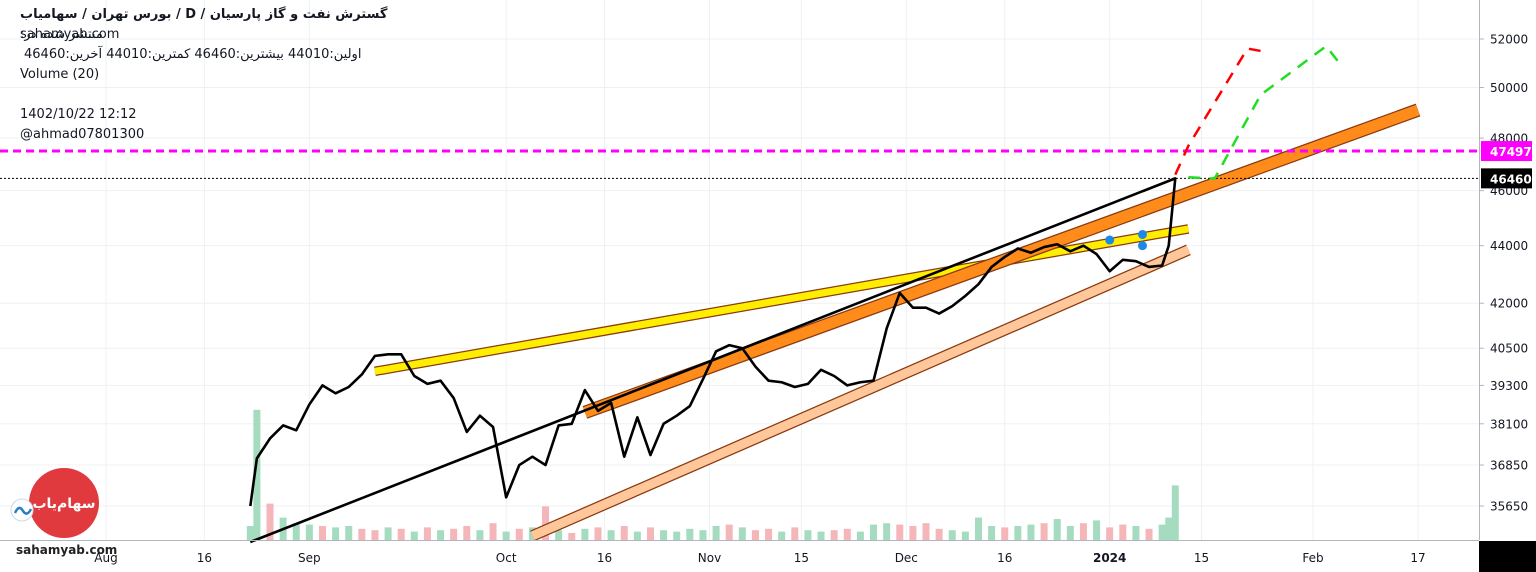 This screenshot has height=572, width=1536. Describe the element at coordinates (1507, 286) in the screenshot. I see `price-axis-bg` at that location.